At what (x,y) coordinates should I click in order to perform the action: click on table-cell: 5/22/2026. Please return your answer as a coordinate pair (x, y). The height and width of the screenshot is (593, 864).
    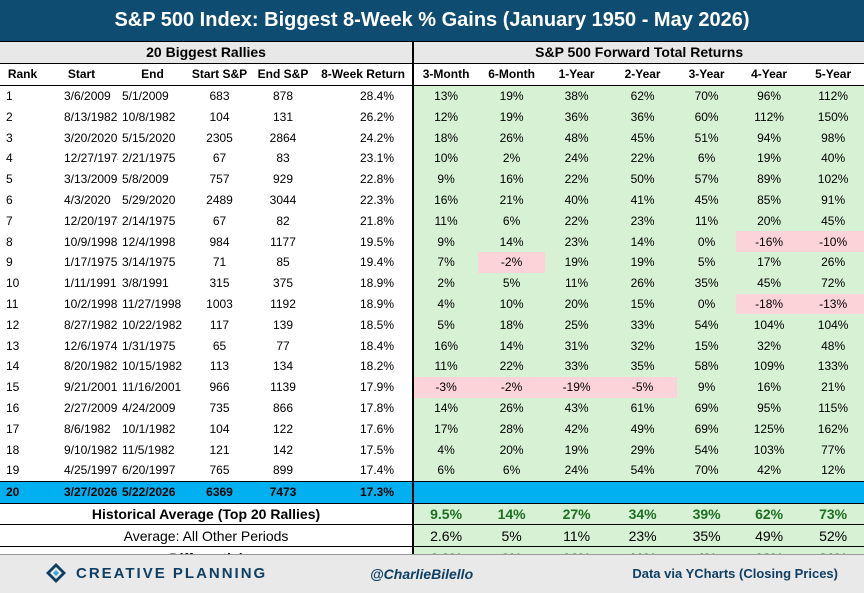
    Looking at the image, I should click on (152, 492).